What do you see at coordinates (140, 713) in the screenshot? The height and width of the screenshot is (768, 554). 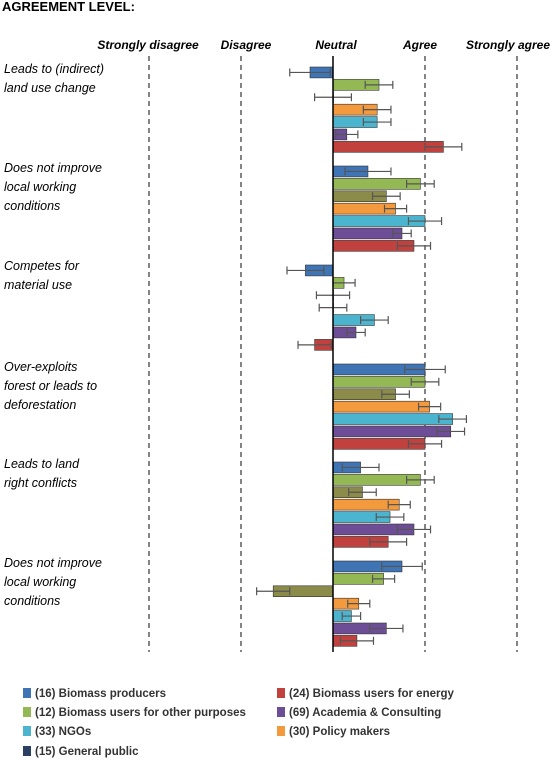 I see `legend-label: (12) Biomass users for other purposes` at bounding box center [140, 713].